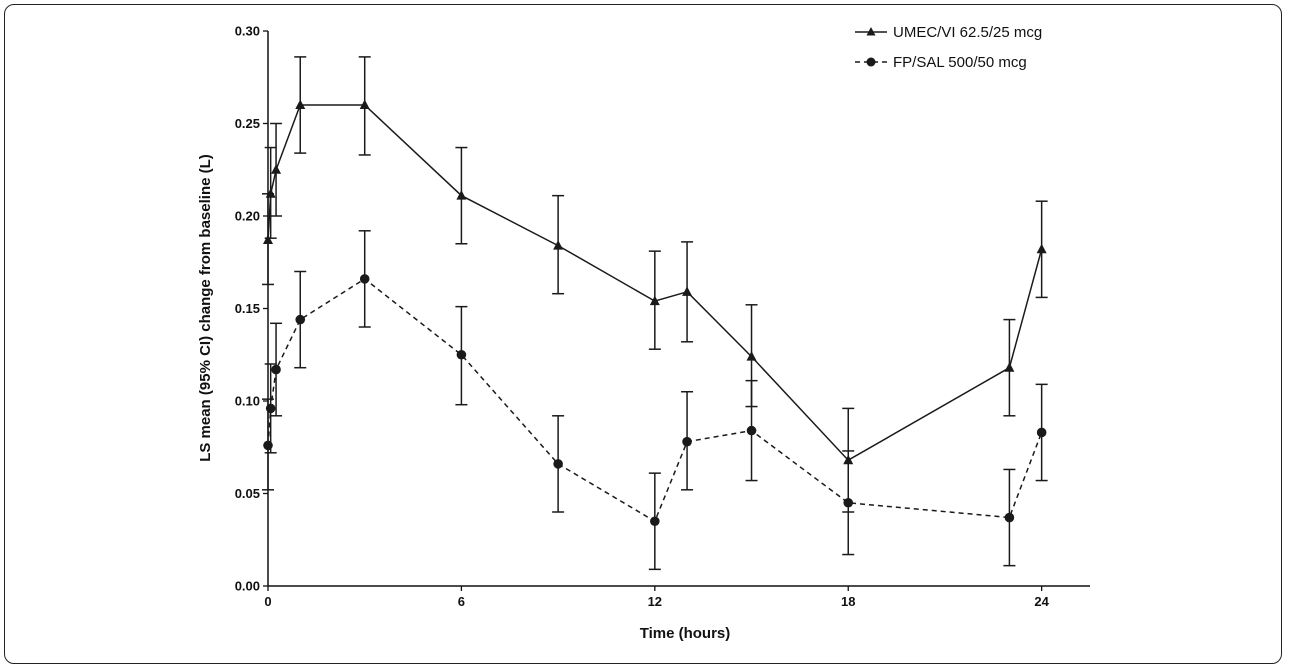 This screenshot has height=664, width=1290. Describe the element at coordinates (461, 601) in the screenshot. I see `x-tick-label: 6` at that location.